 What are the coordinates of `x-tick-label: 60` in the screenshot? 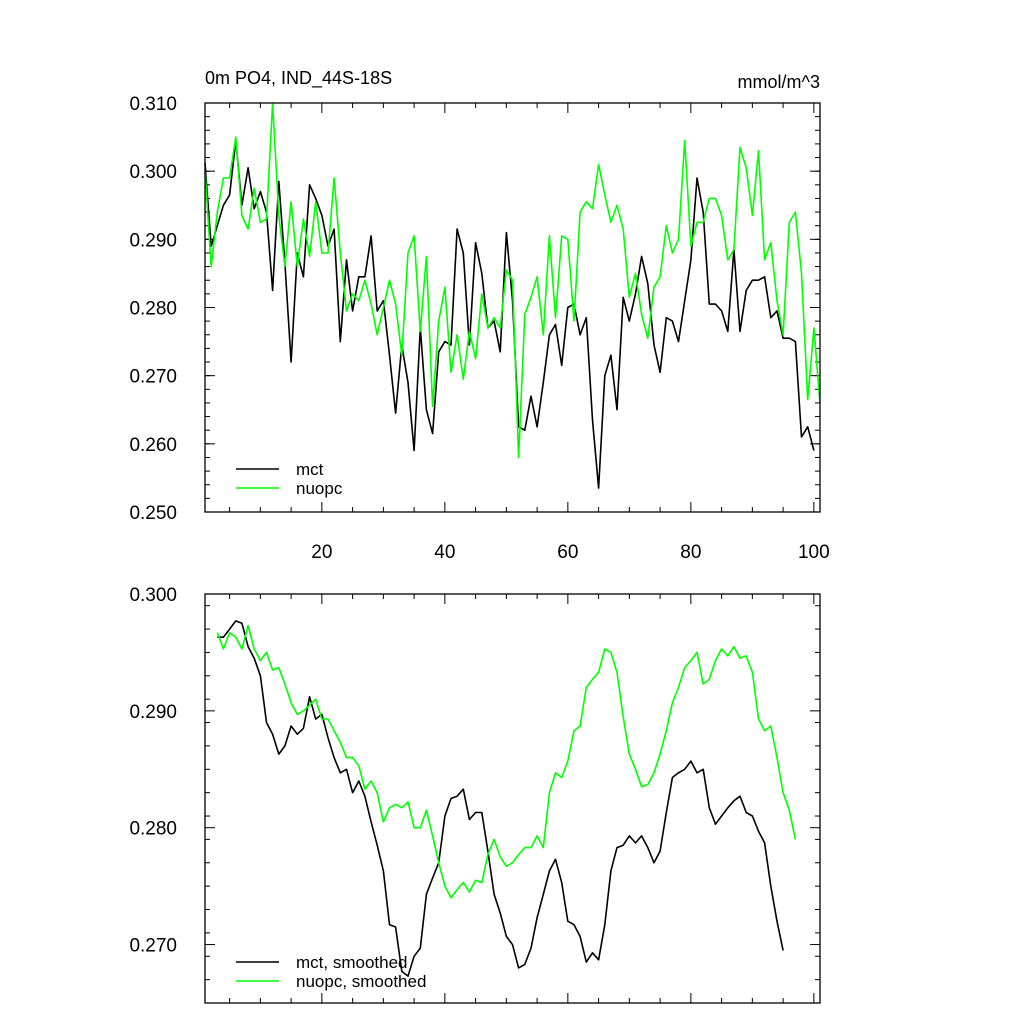 It's located at (567, 552).